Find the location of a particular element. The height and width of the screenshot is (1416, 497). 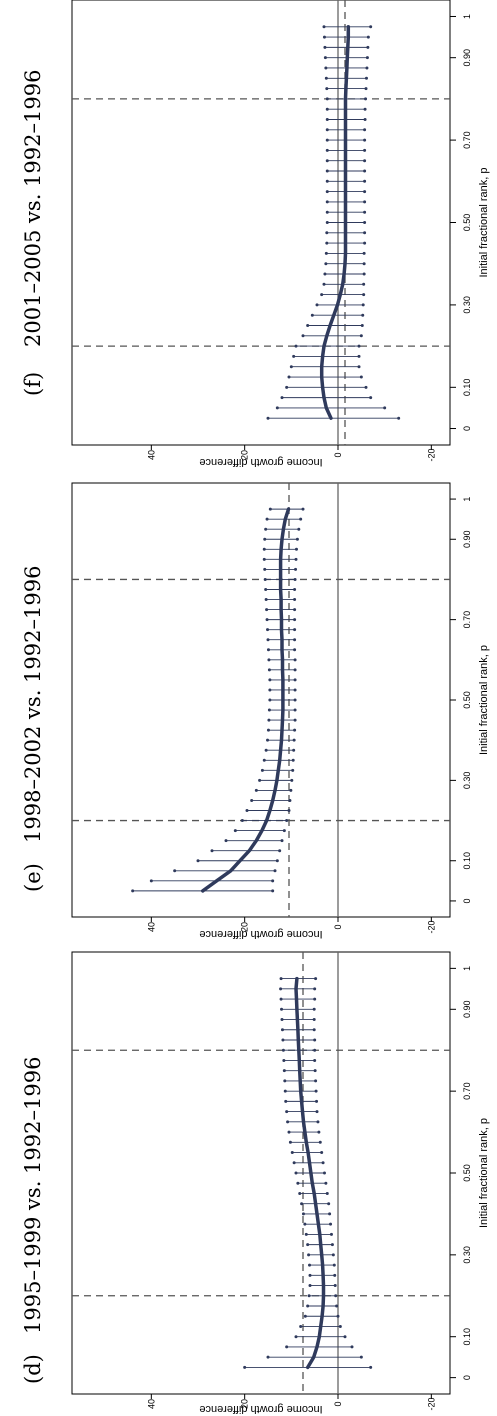

panel-f-caption: (f) 2001–2005 vs. 1992–1996 is located at coordinates (33, 233).